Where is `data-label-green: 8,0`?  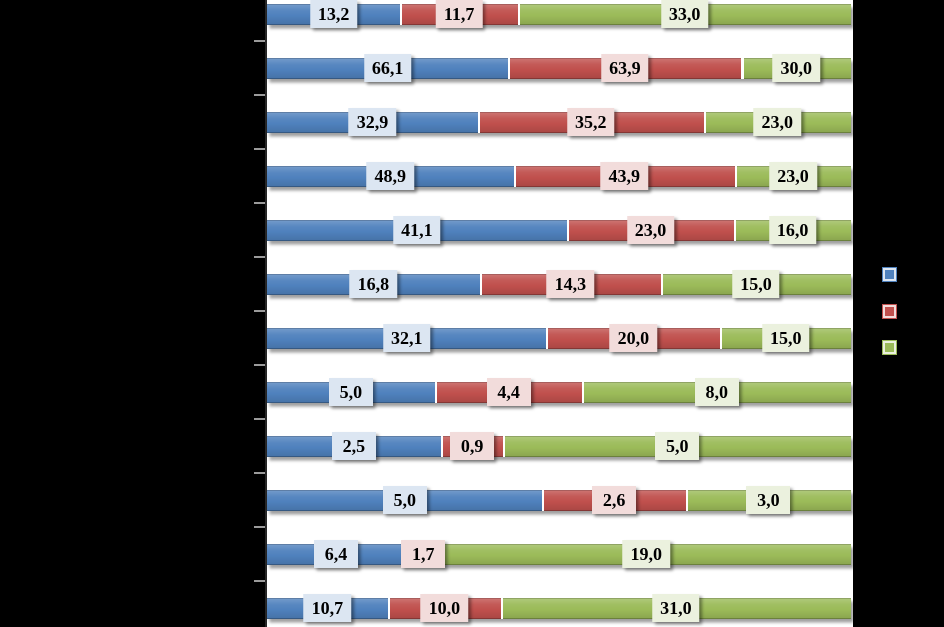 data-label-green: 8,0 is located at coordinates (716, 392).